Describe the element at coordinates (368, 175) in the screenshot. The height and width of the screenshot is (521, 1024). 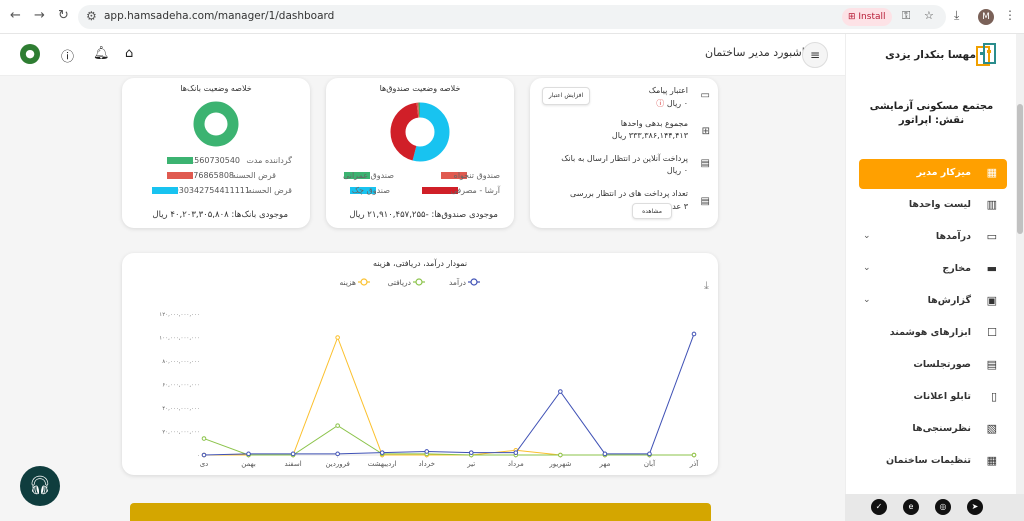
I see `fund-legend-label-1: صندوق عمرانی` at that location.